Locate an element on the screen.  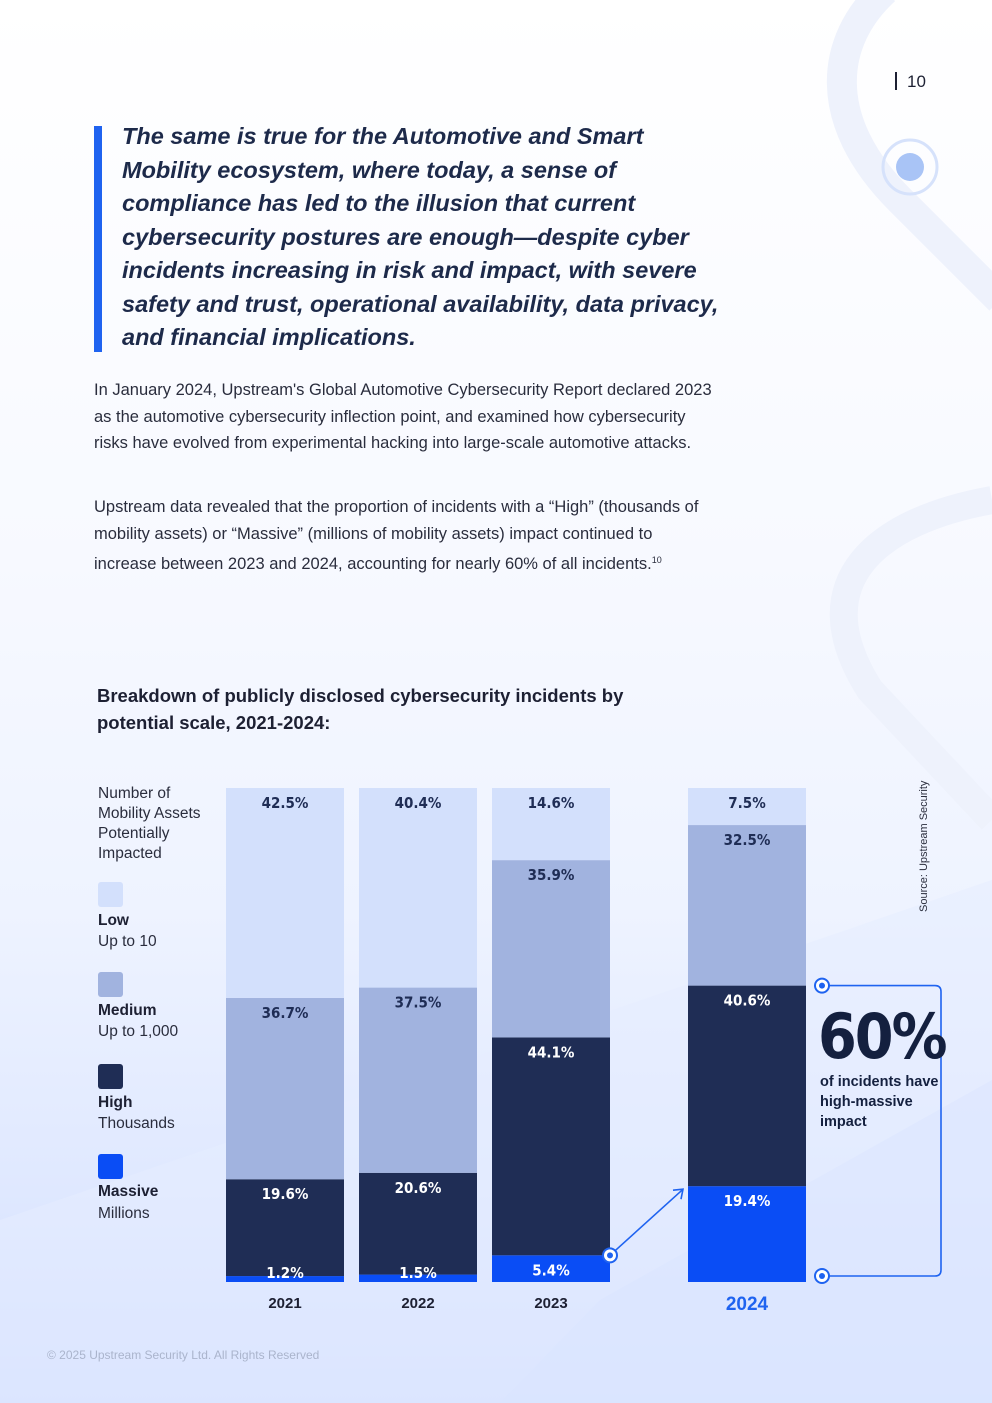
legend-name-low: Low is located at coordinates (113, 920).